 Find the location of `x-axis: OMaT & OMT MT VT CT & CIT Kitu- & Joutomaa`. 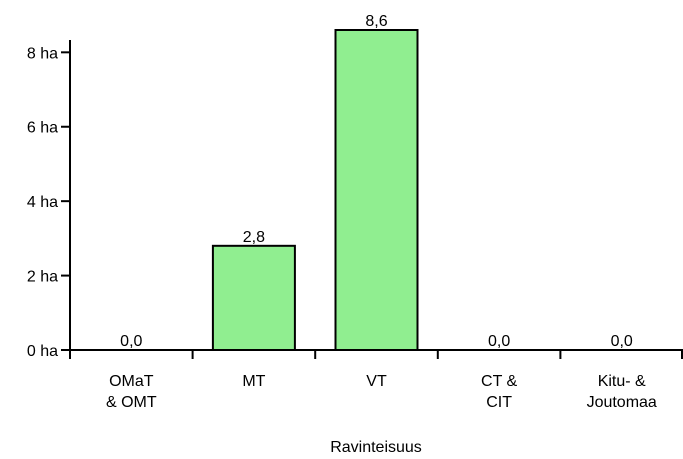

x-axis: OMaT & OMT MT VT CT & CIT Kitu- & Joutomaa is located at coordinates (374, 380).